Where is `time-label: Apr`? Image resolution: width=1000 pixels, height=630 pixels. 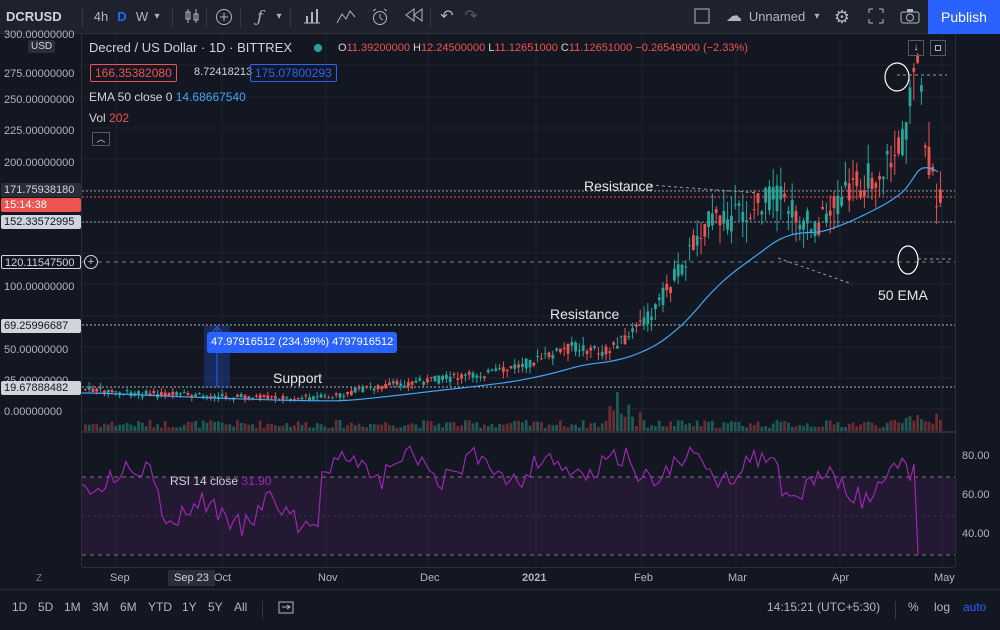
time-label: Apr is located at coordinates (841, 578).